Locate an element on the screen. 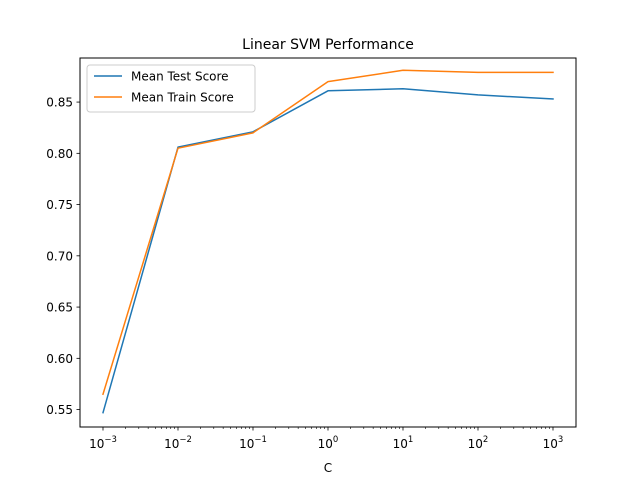  y-tick-label: 0.85 is located at coordinates (59, 103).